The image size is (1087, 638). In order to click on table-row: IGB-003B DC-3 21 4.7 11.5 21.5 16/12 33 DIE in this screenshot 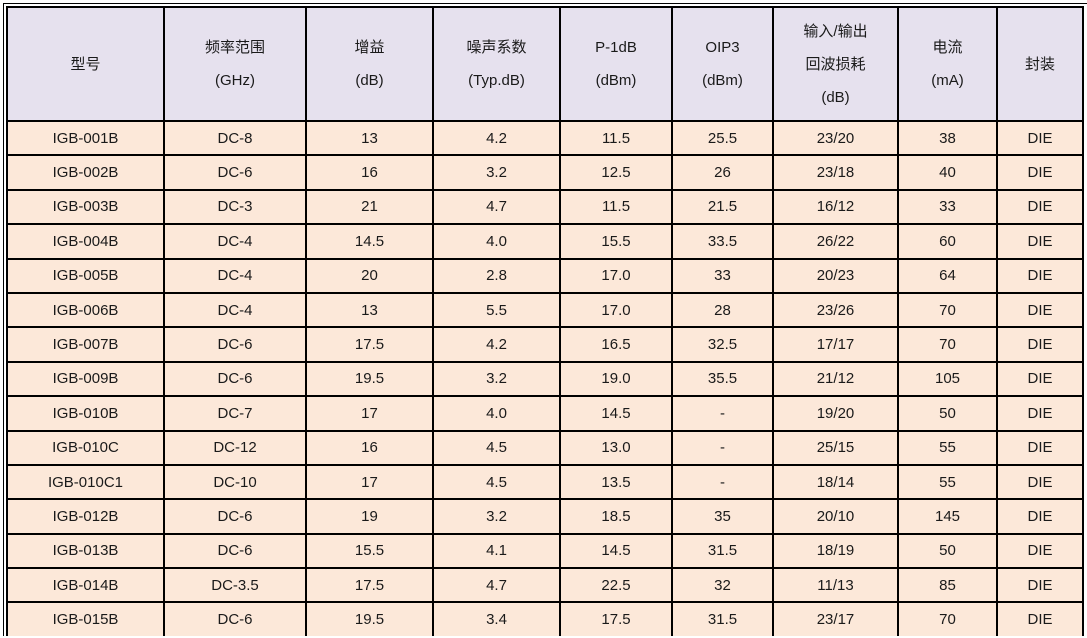, I will do `click(545, 207)`.